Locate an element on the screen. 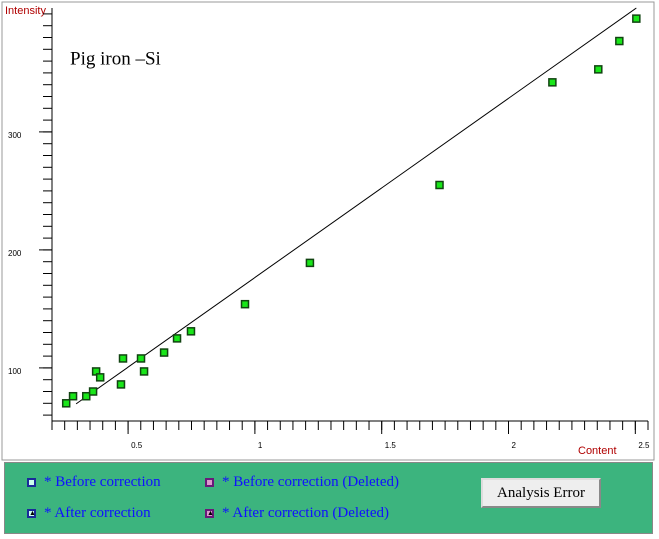 Image resolution: width=659 pixels, height=539 pixels. x-tick-label: 0.5 is located at coordinates (137, 445).